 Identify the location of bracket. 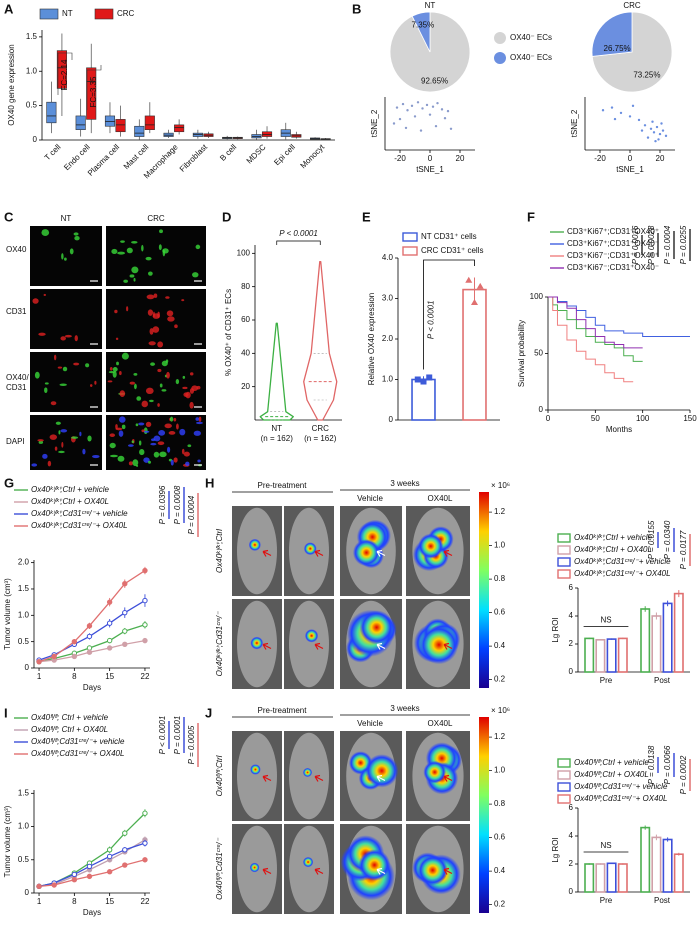
(94, 87).